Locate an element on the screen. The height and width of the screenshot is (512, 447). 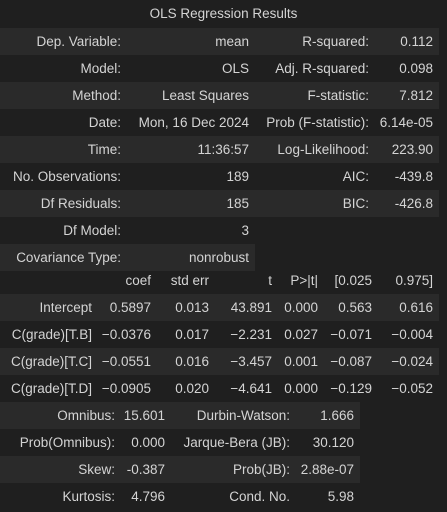
diagnostic-value: 4.796 is located at coordinates (148, 496).